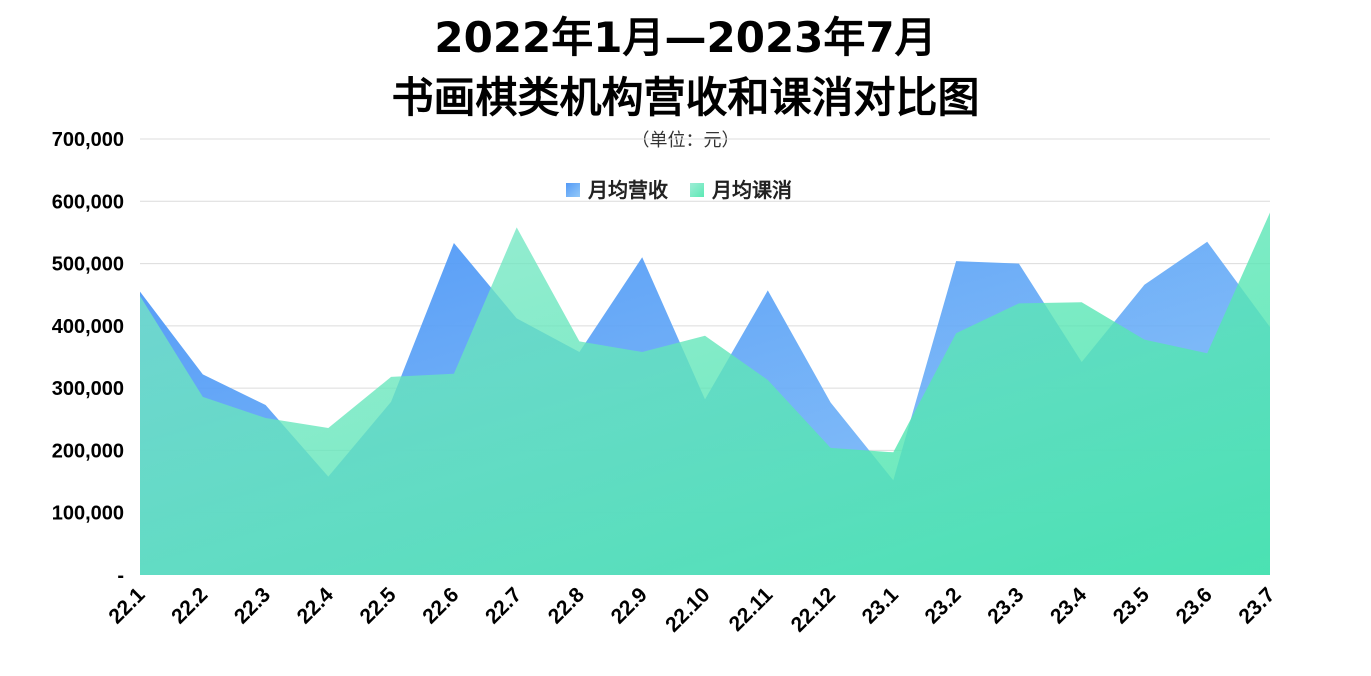 This screenshot has width=1371, height=676. What do you see at coordinates (1256, 605) in the screenshot?
I see `x-tick-label: 23.7` at bounding box center [1256, 605].